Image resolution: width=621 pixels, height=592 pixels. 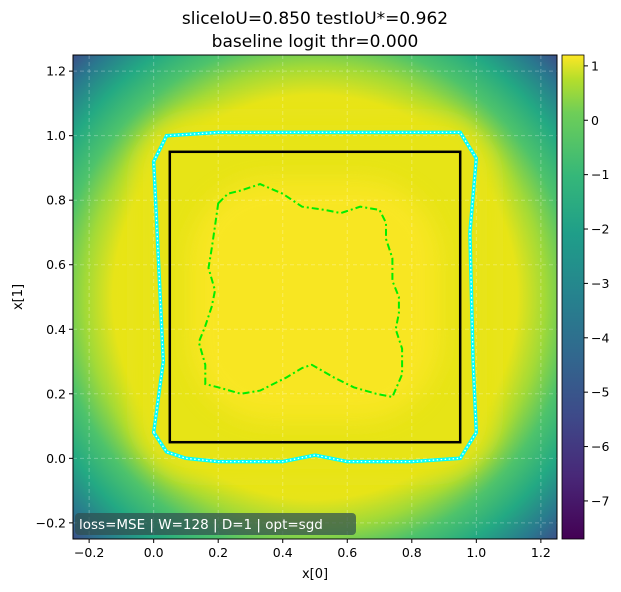 I want to click on colorbar-gradient, so click(x=573, y=297).